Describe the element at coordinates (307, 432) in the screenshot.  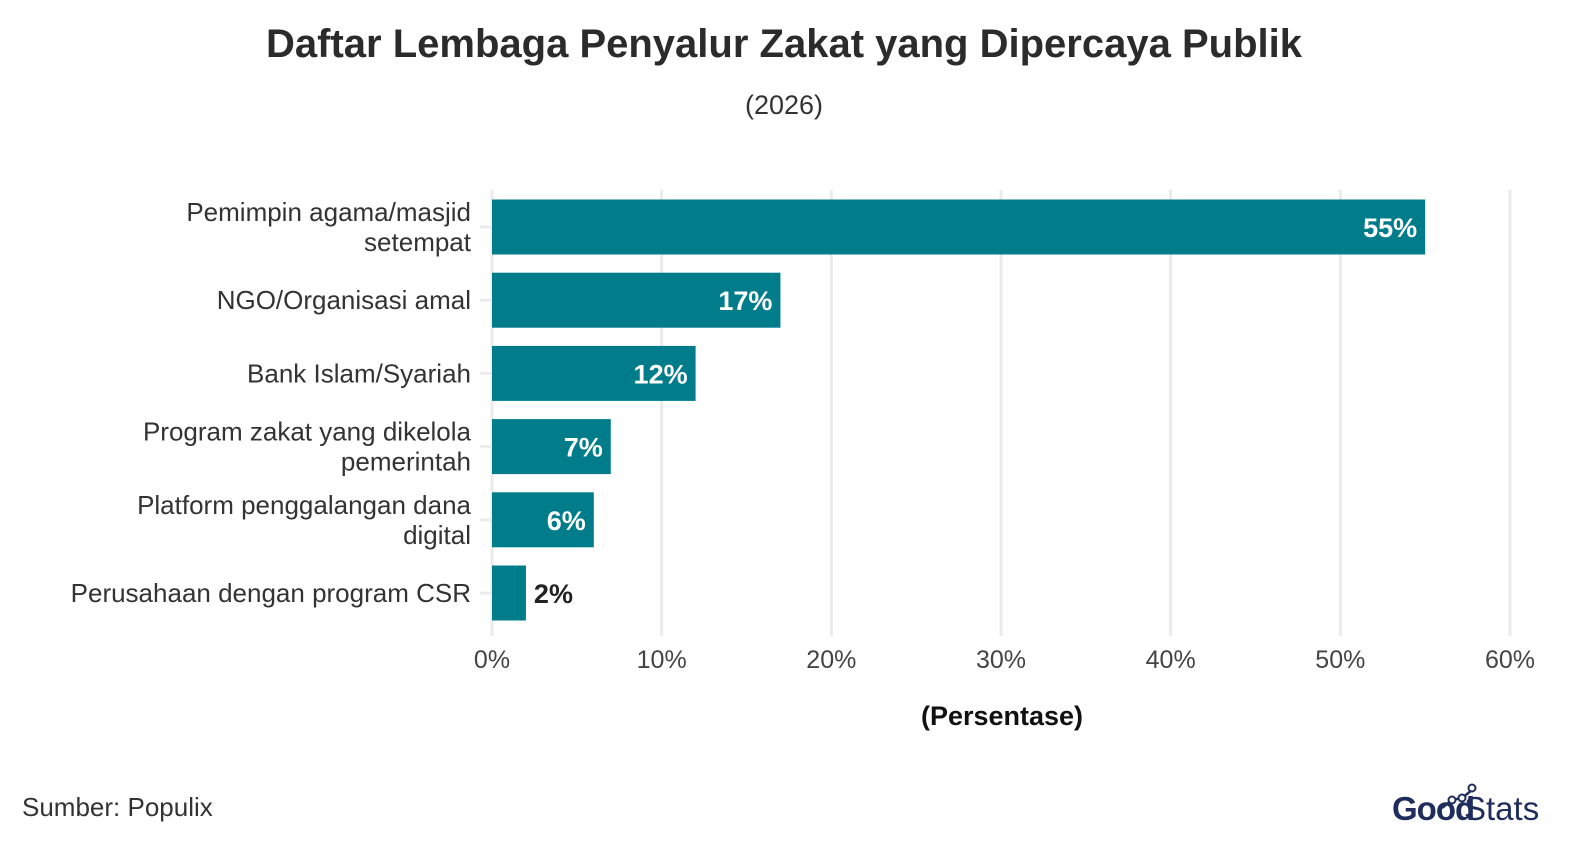
I see `category-label: Program zakat yang dikelola` at that location.